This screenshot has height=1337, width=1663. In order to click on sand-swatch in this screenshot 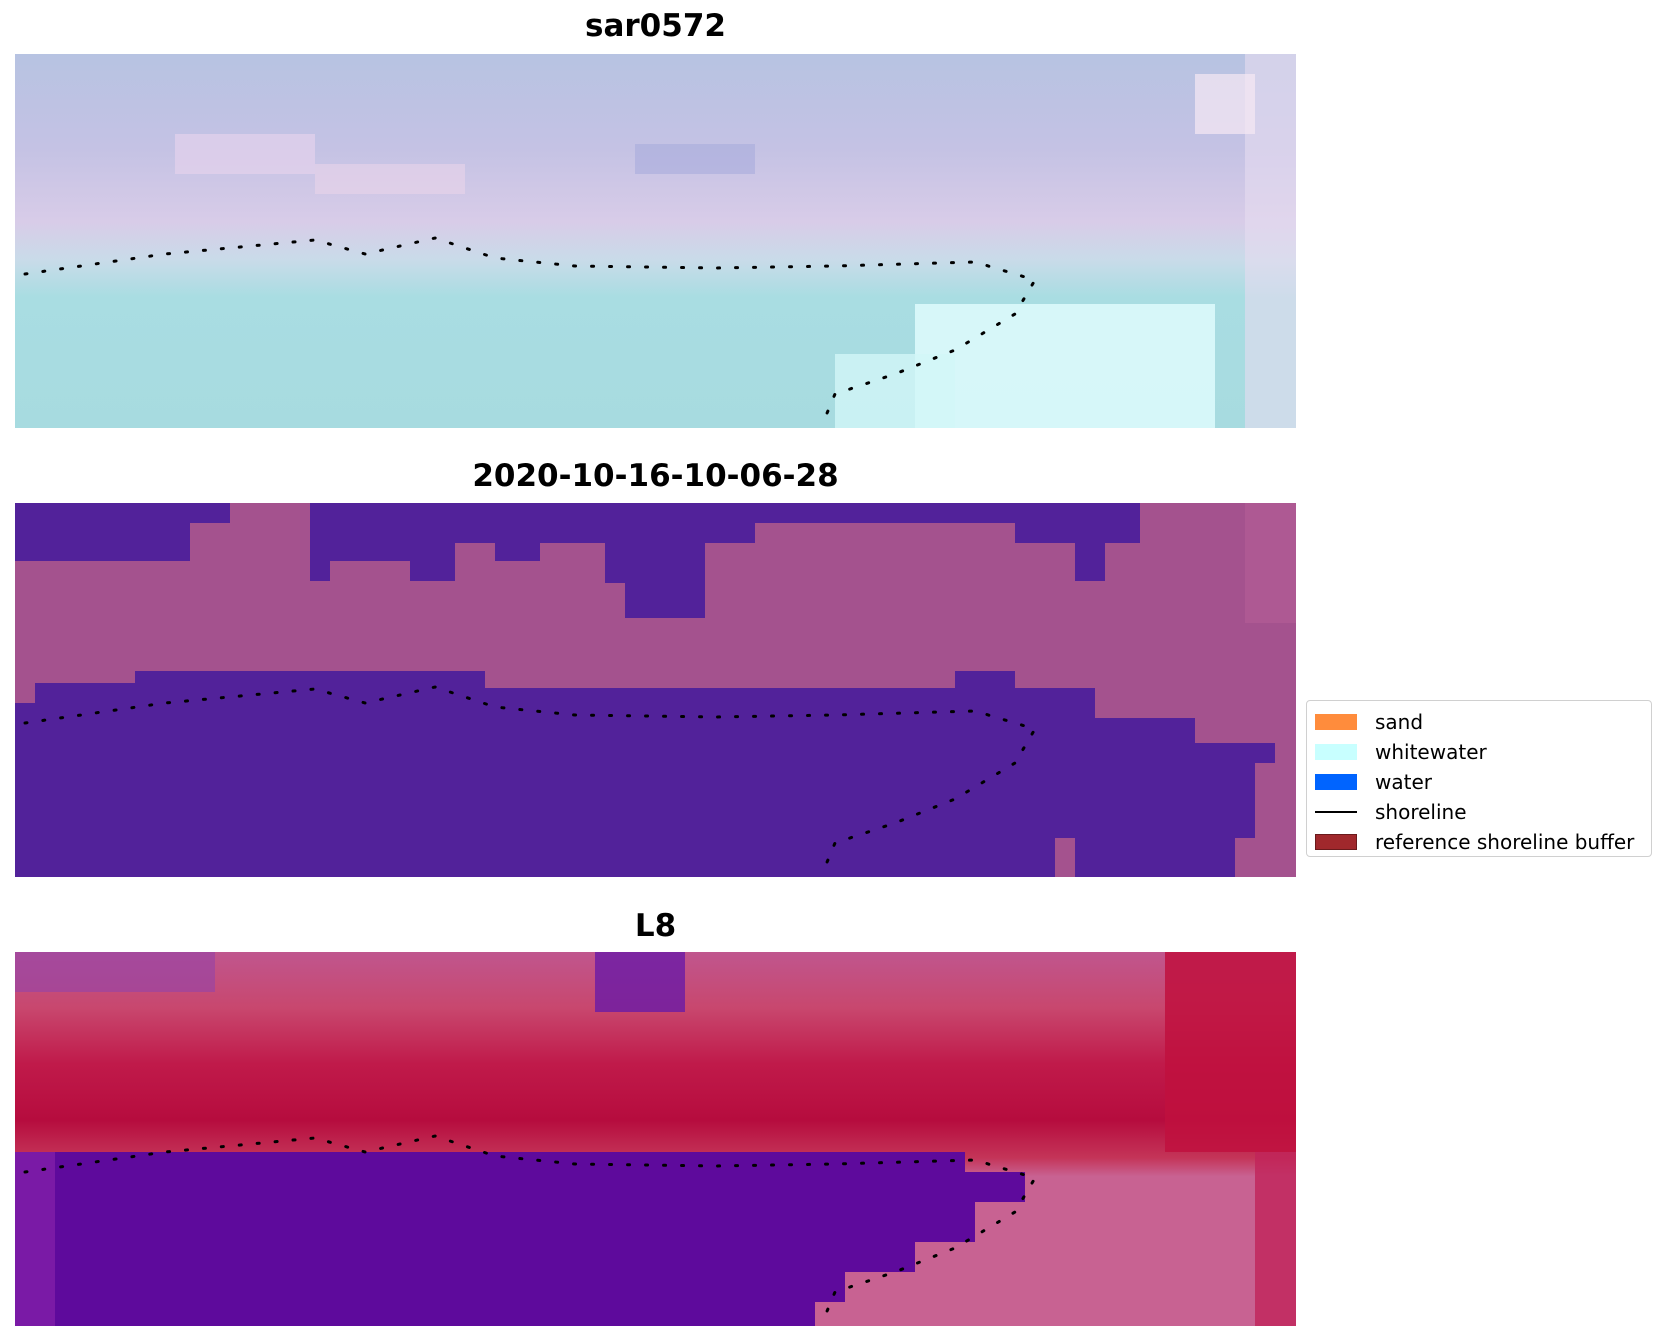, I will do `click(1336, 722)`.